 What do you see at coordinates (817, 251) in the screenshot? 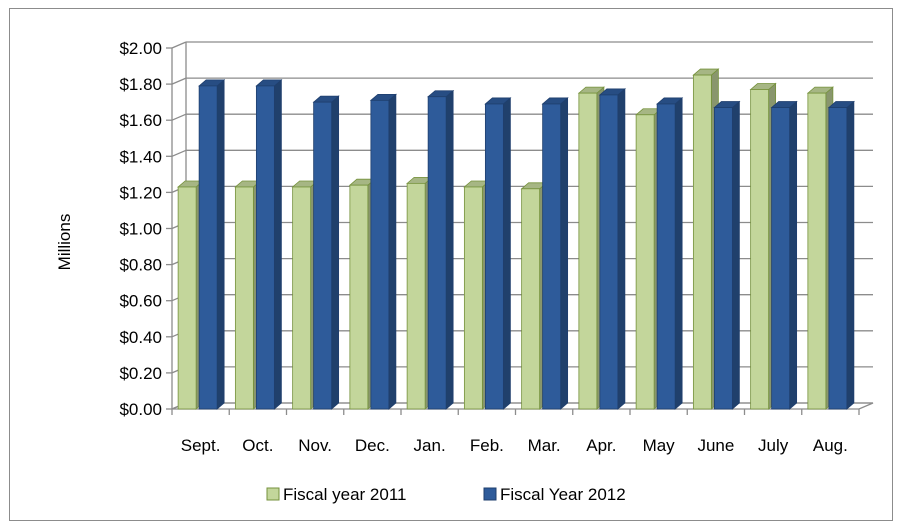
I see `bar-fy2011-aug` at bounding box center [817, 251].